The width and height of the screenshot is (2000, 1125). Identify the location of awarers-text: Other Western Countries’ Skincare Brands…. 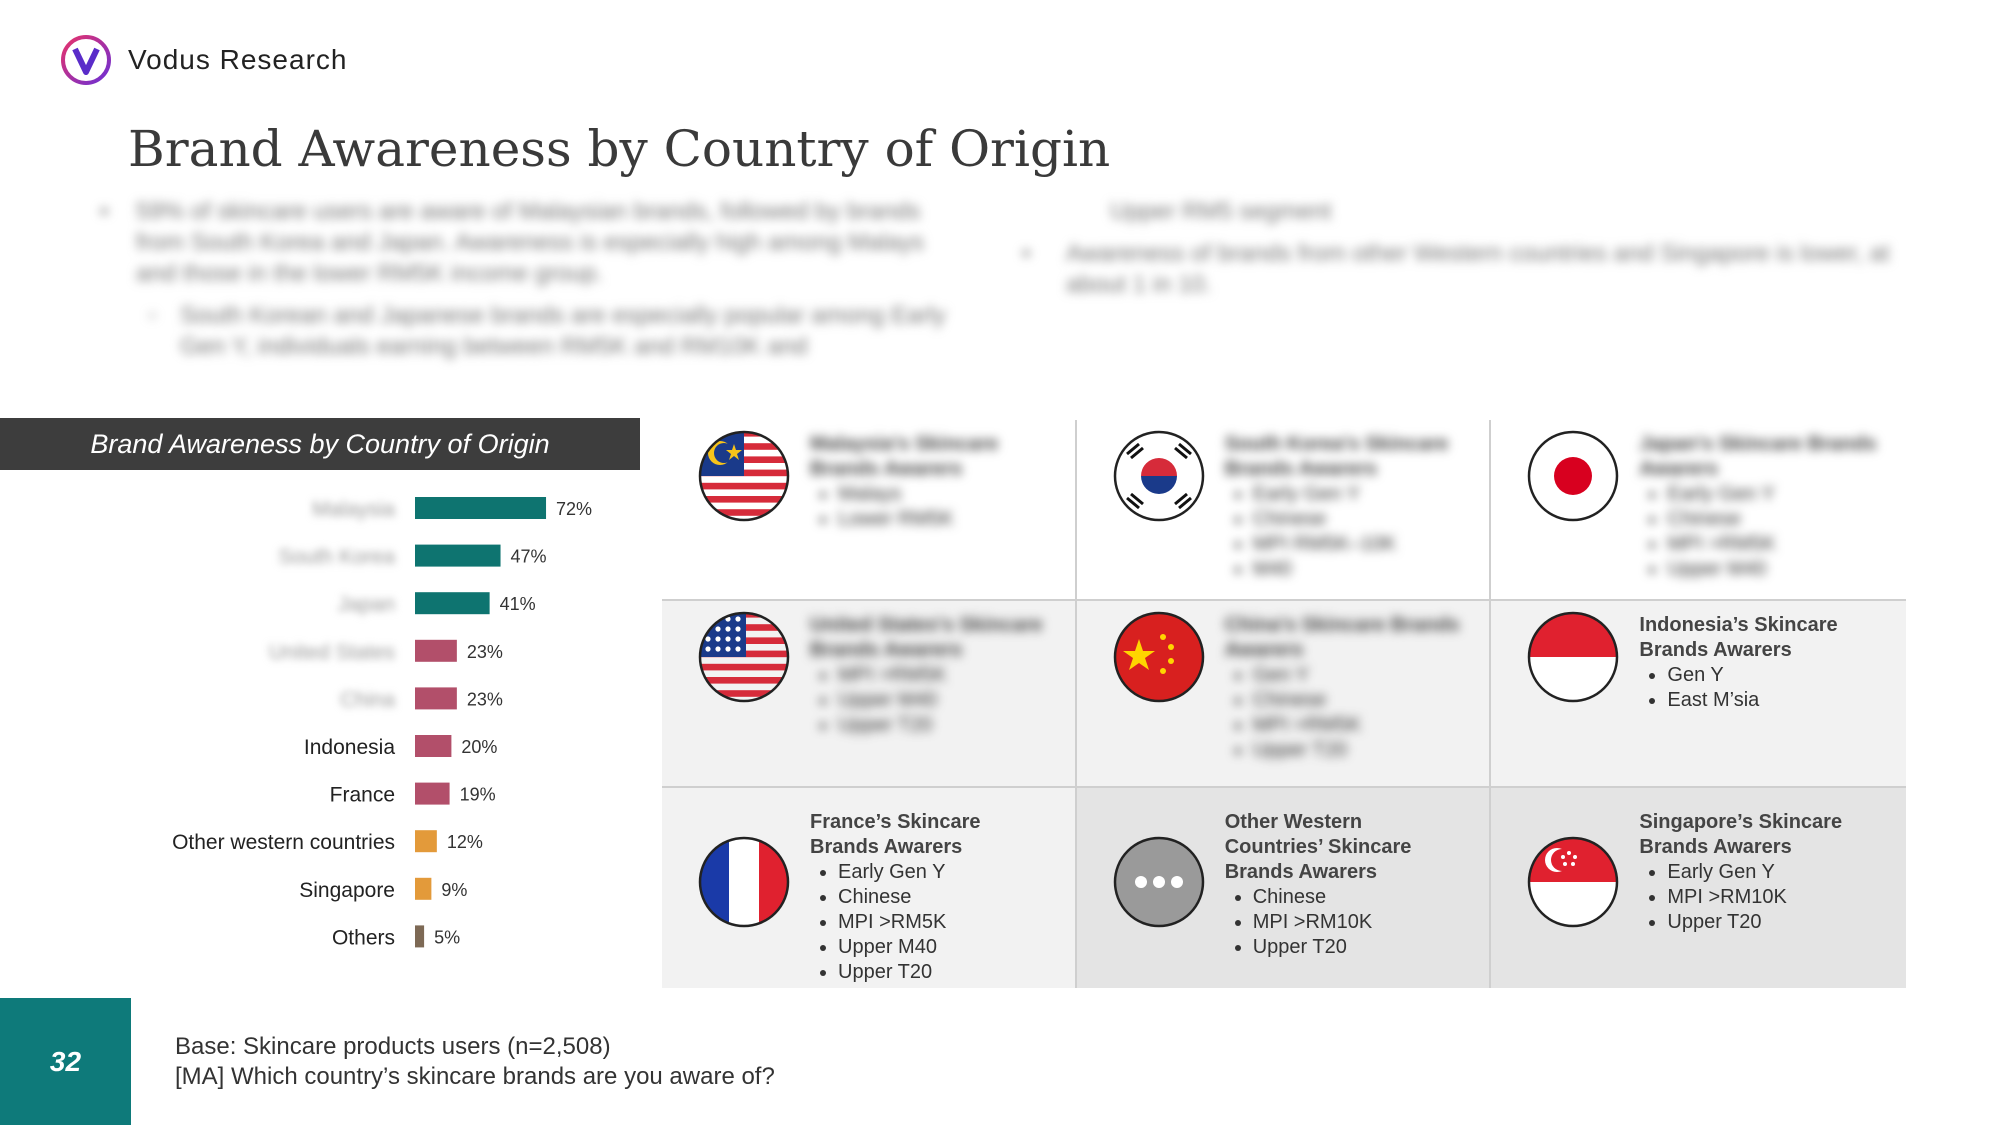
(1345, 885).